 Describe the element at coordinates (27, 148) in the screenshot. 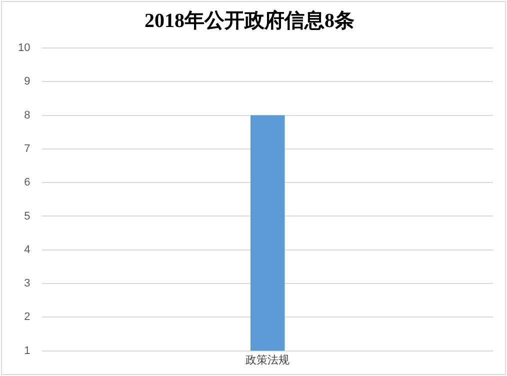

I see `y-tick-label: 7` at that location.